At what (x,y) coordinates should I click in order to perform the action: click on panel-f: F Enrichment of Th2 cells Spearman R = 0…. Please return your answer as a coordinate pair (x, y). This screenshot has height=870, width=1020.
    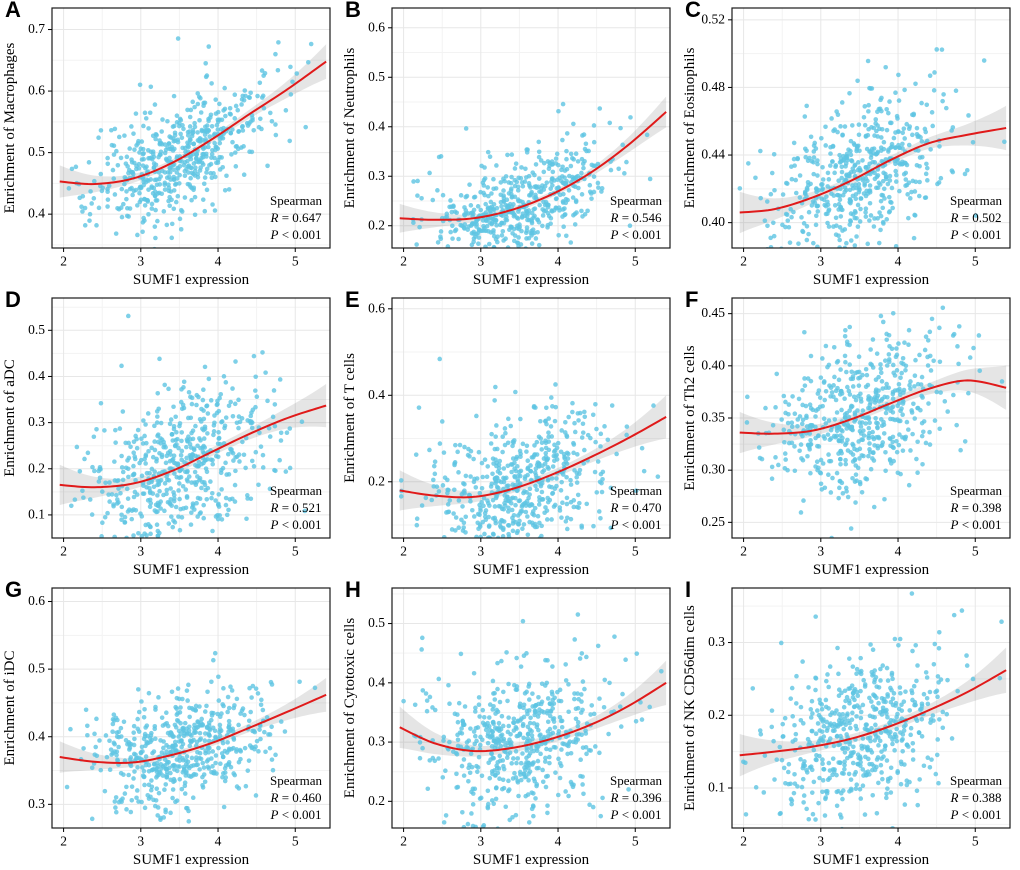
    Looking at the image, I should click on (850, 433).